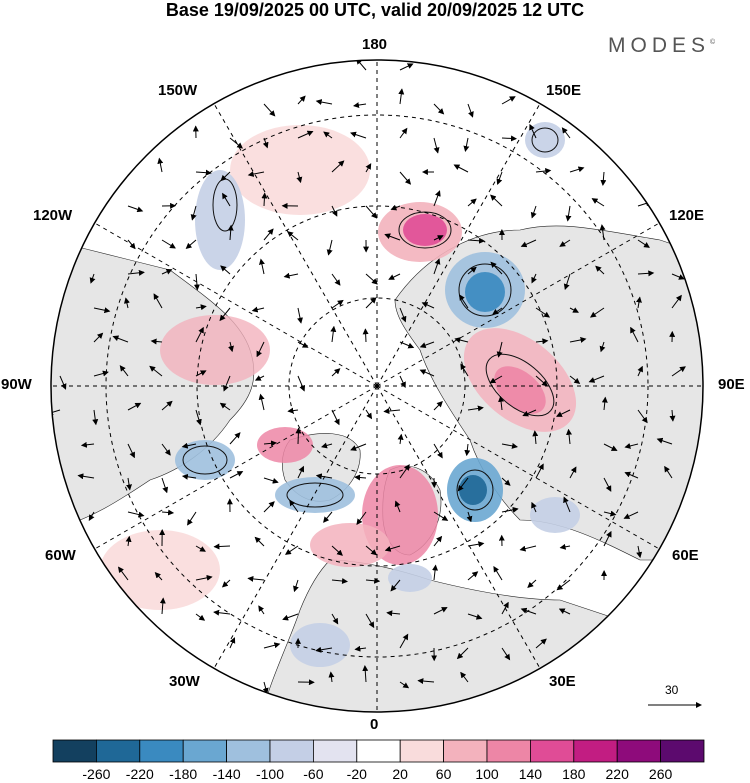 Image resolution: width=750 pixels, height=783 pixels. Describe the element at coordinates (226, 774) in the screenshot. I see `colorbar-tick: -140` at that location.